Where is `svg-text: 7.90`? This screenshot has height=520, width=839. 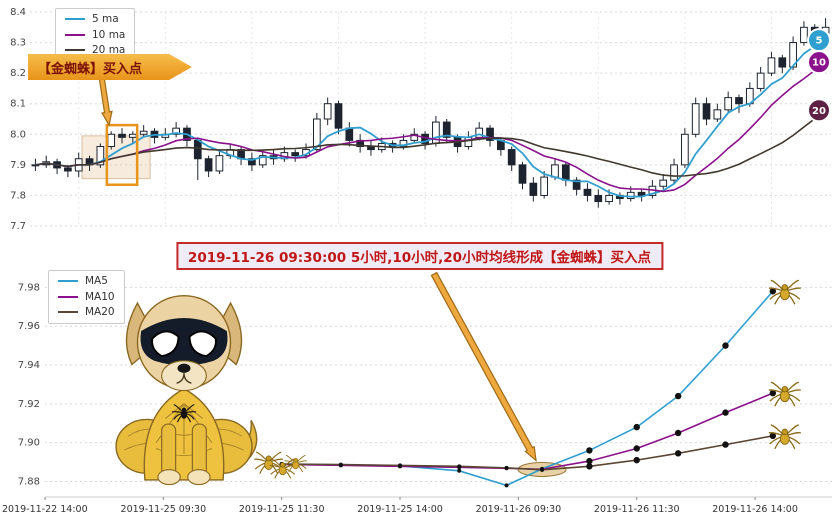
svg-text: 7.90 is located at coordinates (29, 443).